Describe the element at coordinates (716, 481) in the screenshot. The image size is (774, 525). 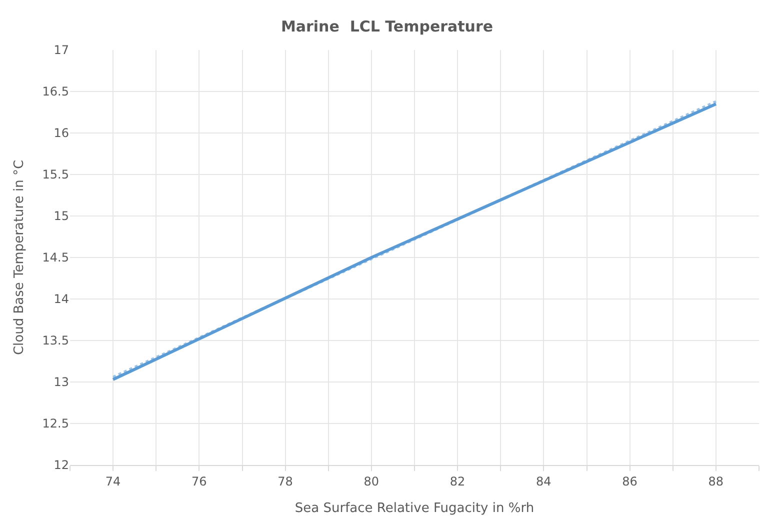
I see `x-tick-label: 88` at that location.